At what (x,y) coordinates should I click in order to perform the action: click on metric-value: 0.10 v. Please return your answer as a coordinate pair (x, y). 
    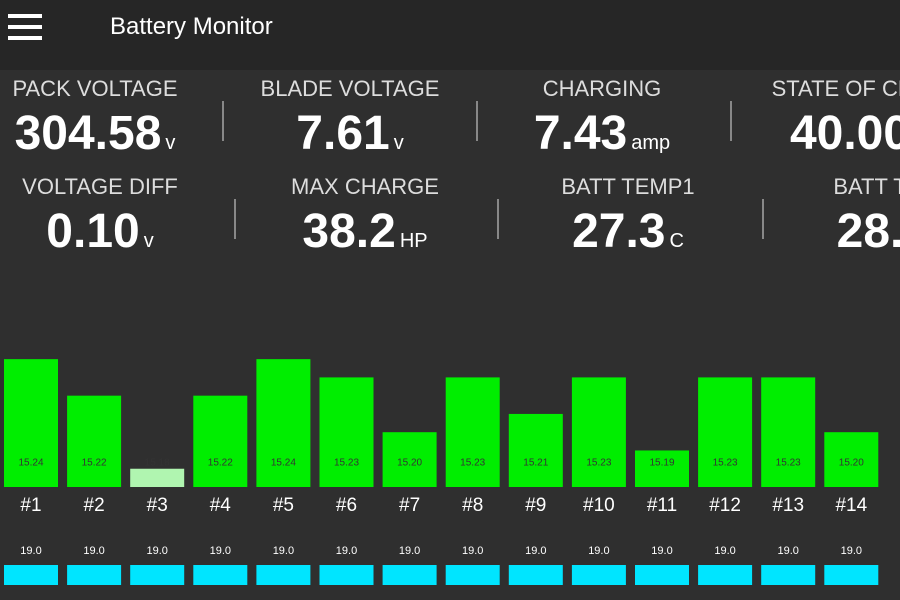
    Looking at the image, I should click on (115, 231).